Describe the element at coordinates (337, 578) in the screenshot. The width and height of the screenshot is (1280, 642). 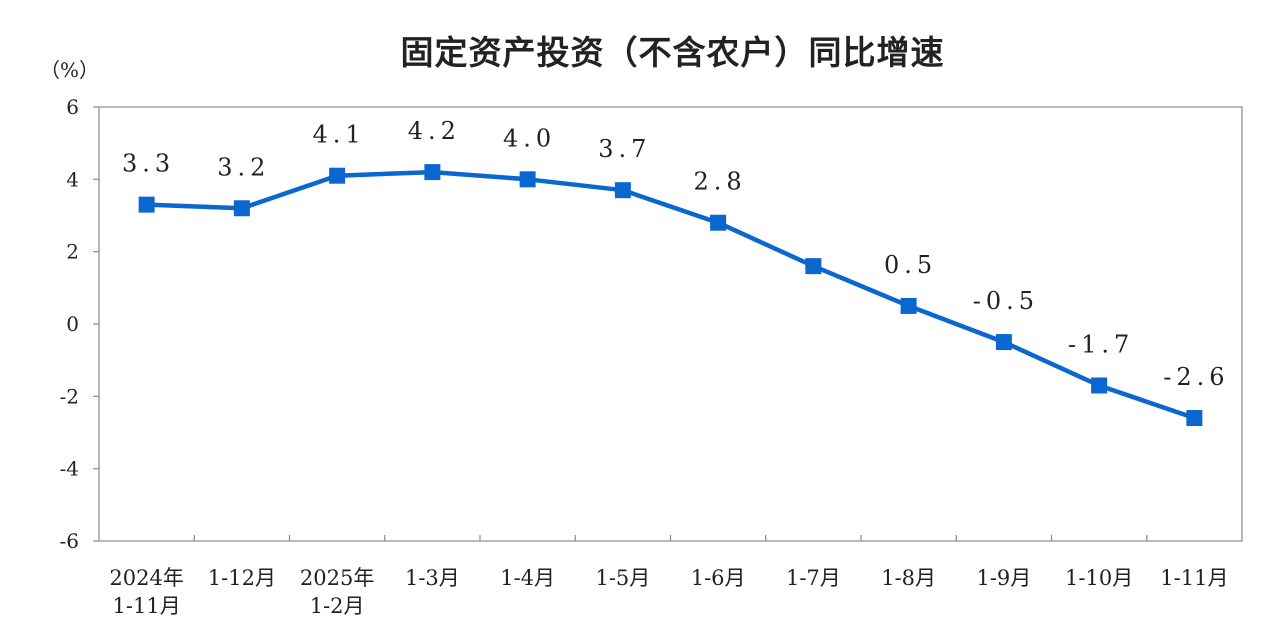
I see `x-tick-label-line: 2025年` at that location.